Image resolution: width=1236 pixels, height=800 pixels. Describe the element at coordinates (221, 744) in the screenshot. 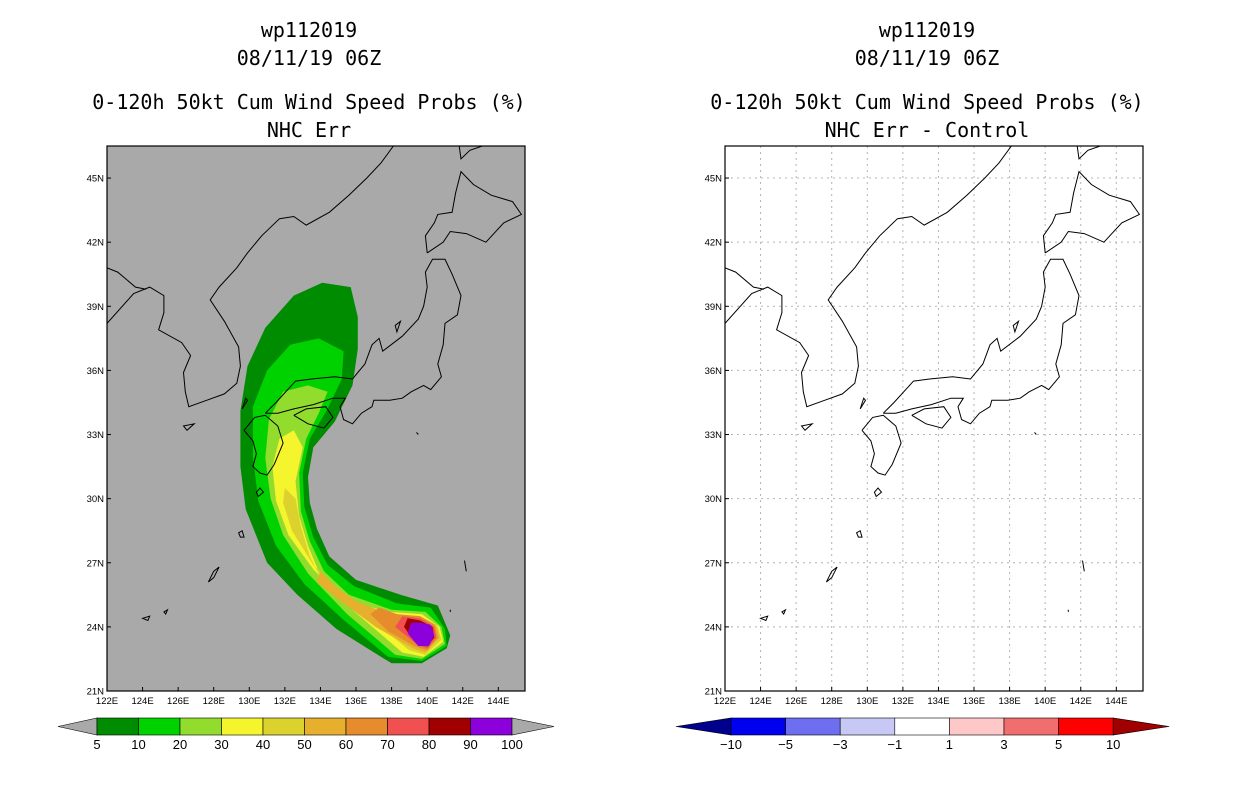

I see `colorbar-label-30: 30` at that location.